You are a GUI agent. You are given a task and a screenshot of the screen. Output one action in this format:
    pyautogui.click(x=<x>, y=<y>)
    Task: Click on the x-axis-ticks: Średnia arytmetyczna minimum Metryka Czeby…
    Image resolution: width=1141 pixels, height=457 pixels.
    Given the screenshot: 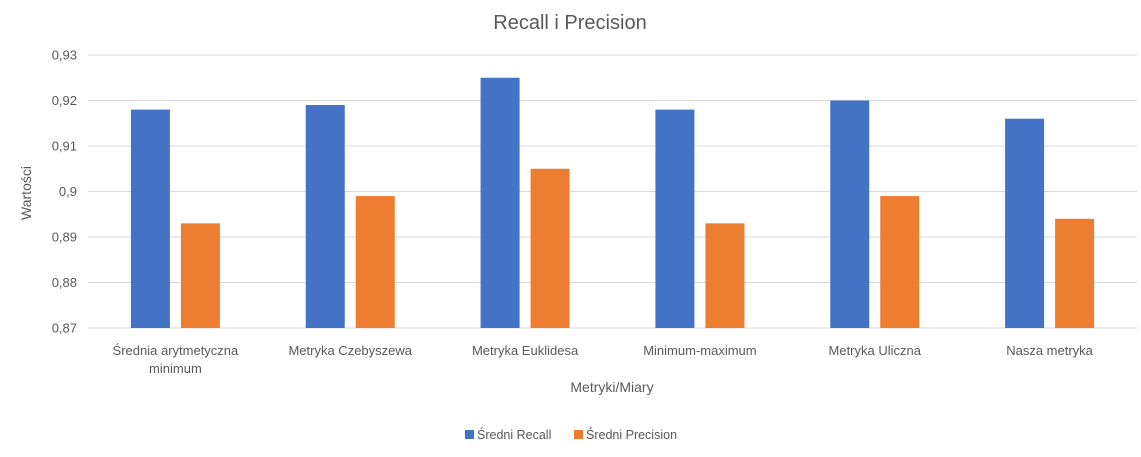 What is the action you would take?
    pyautogui.click(x=603, y=359)
    